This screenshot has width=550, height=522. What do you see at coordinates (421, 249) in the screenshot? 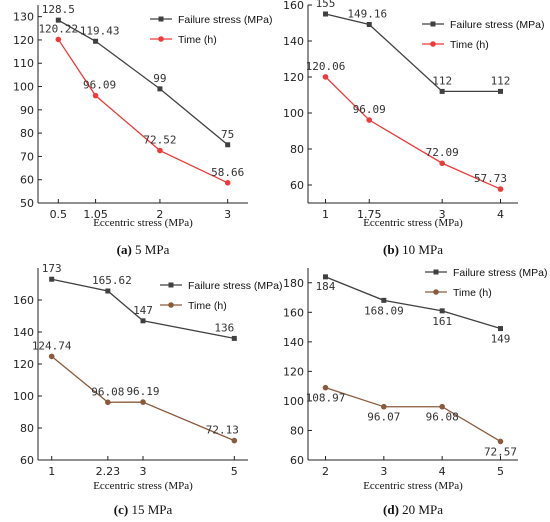
I see `panel-caption-text: 10 MPa` at bounding box center [421, 249].